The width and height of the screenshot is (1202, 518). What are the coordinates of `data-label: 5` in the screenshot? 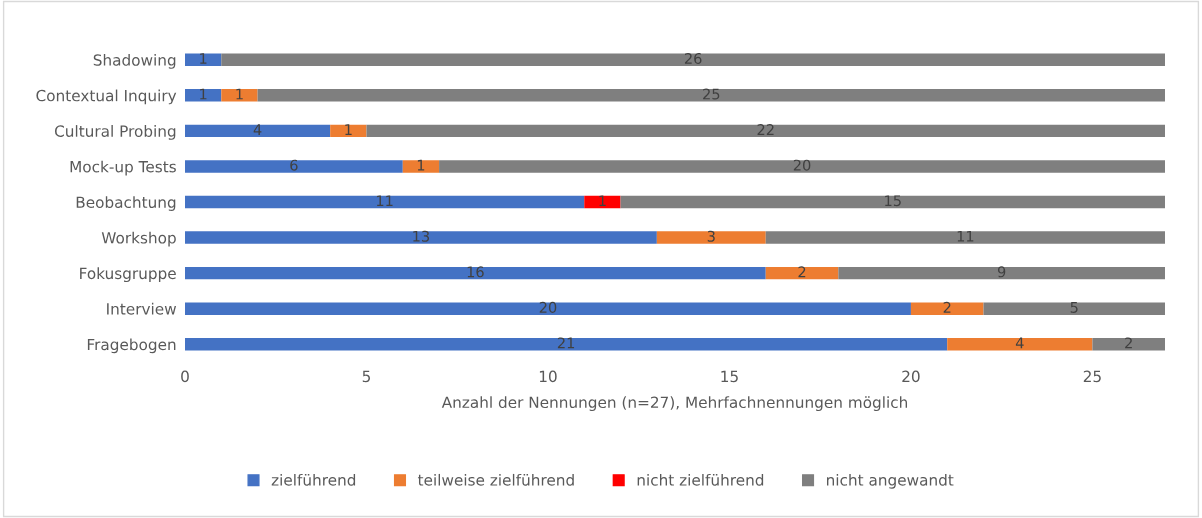 It's located at (1074, 307).